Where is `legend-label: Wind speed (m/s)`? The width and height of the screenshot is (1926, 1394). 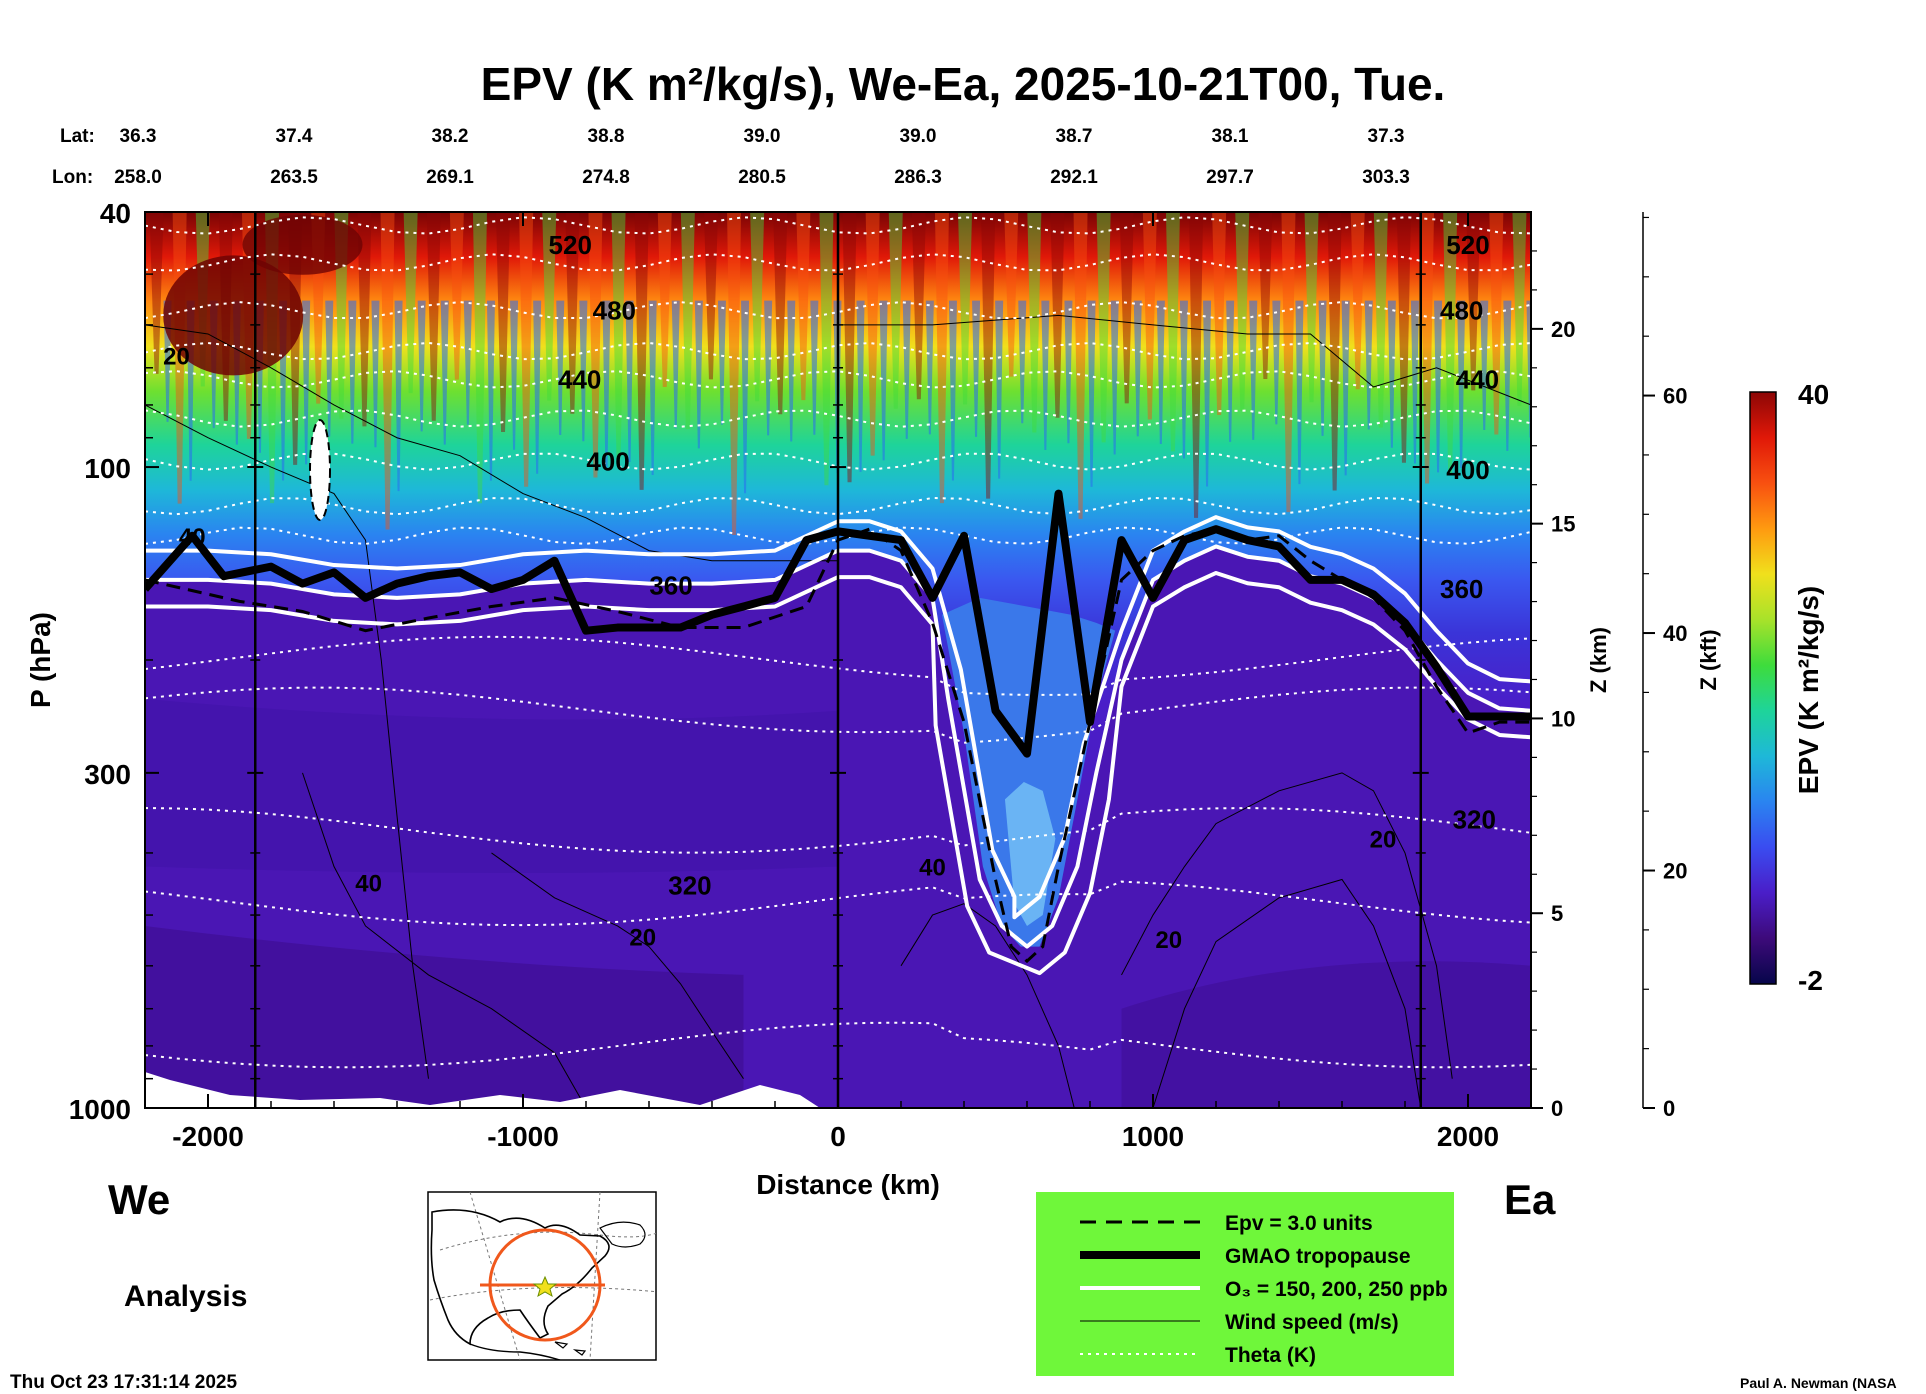
legend-label: Wind speed (m/s) is located at coordinates (1312, 1322).